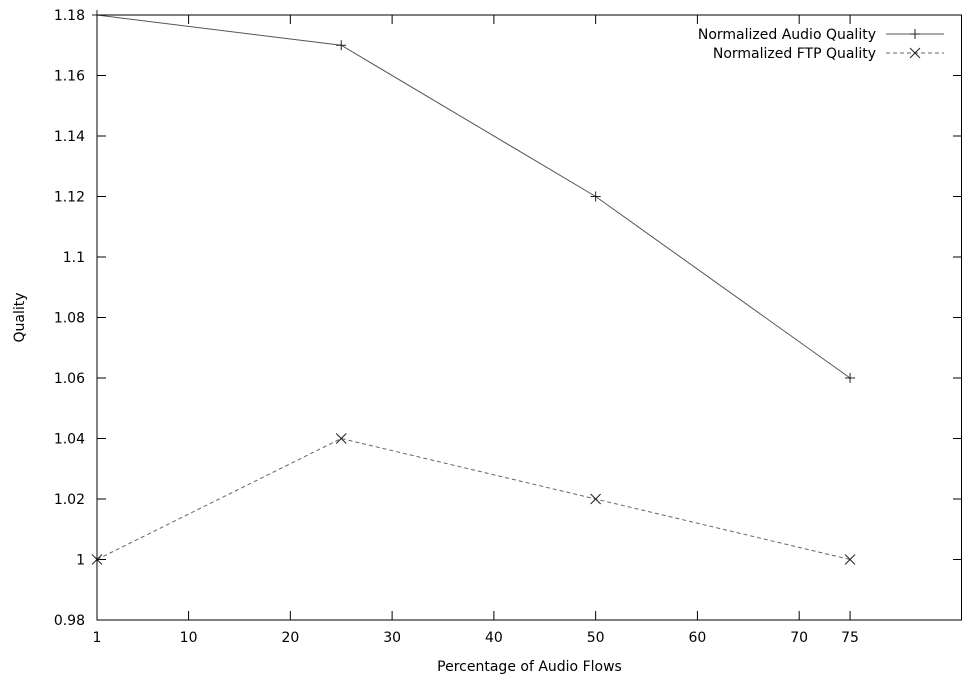 The image size is (962, 680). I want to click on x-tick-label: 30, so click(392, 638).